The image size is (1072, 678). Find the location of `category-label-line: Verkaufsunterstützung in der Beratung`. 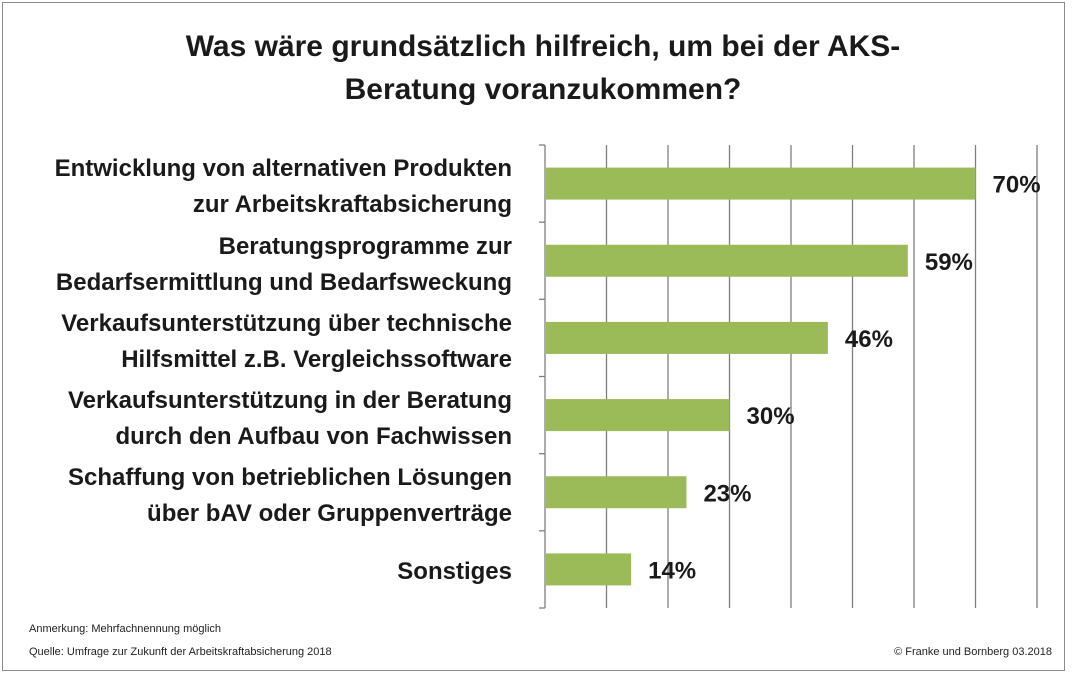

category-label-line: Verkaufsunterstützung in der Beratung is located at coordinates (289, 400).